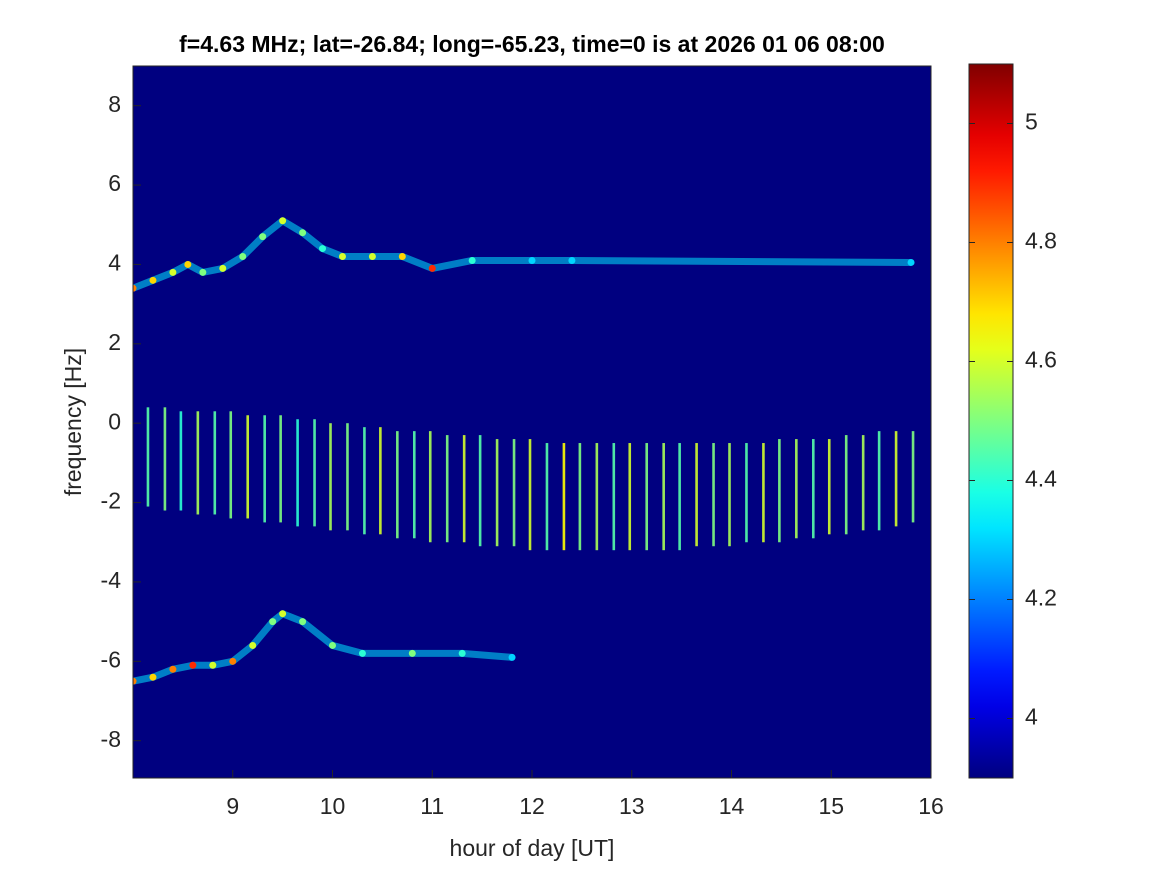 This screenshot has height=875, width=1167. What do you see at coordinates (1041, 360) in the screenshot?
I see `colorbar-tick-label: 4.6` at bounding box center [1041, 360].